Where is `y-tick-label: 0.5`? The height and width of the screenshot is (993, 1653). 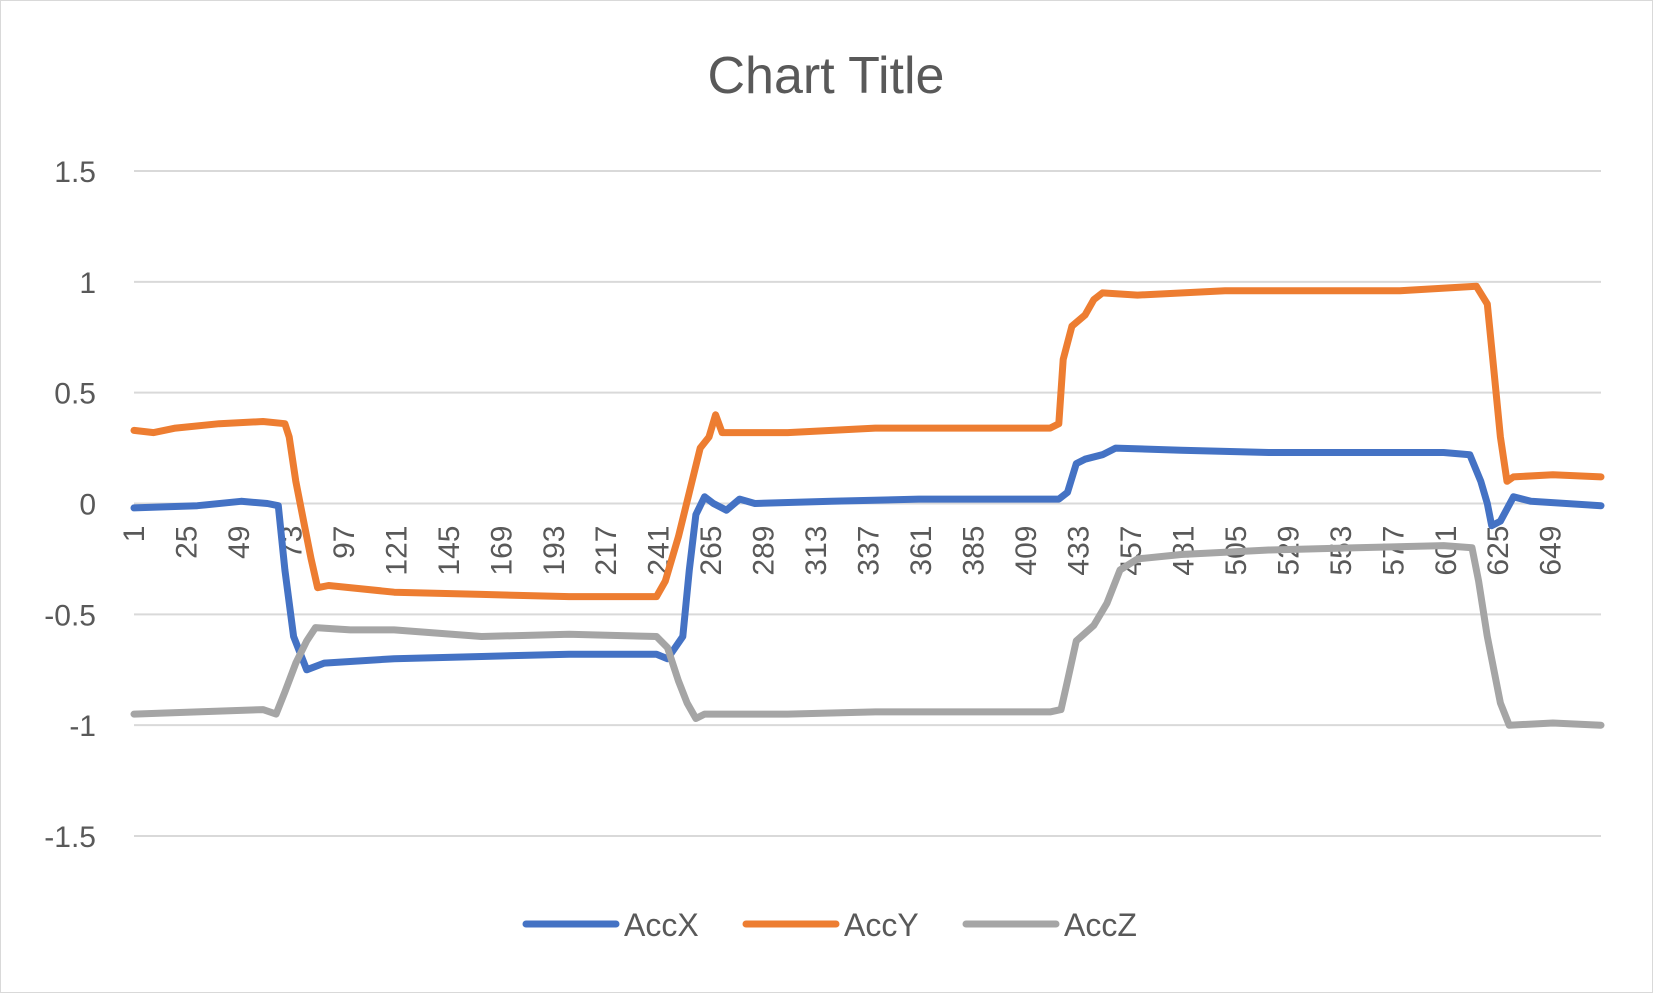
y-tick-label: 0.5 is located at coordinates (75, 394).